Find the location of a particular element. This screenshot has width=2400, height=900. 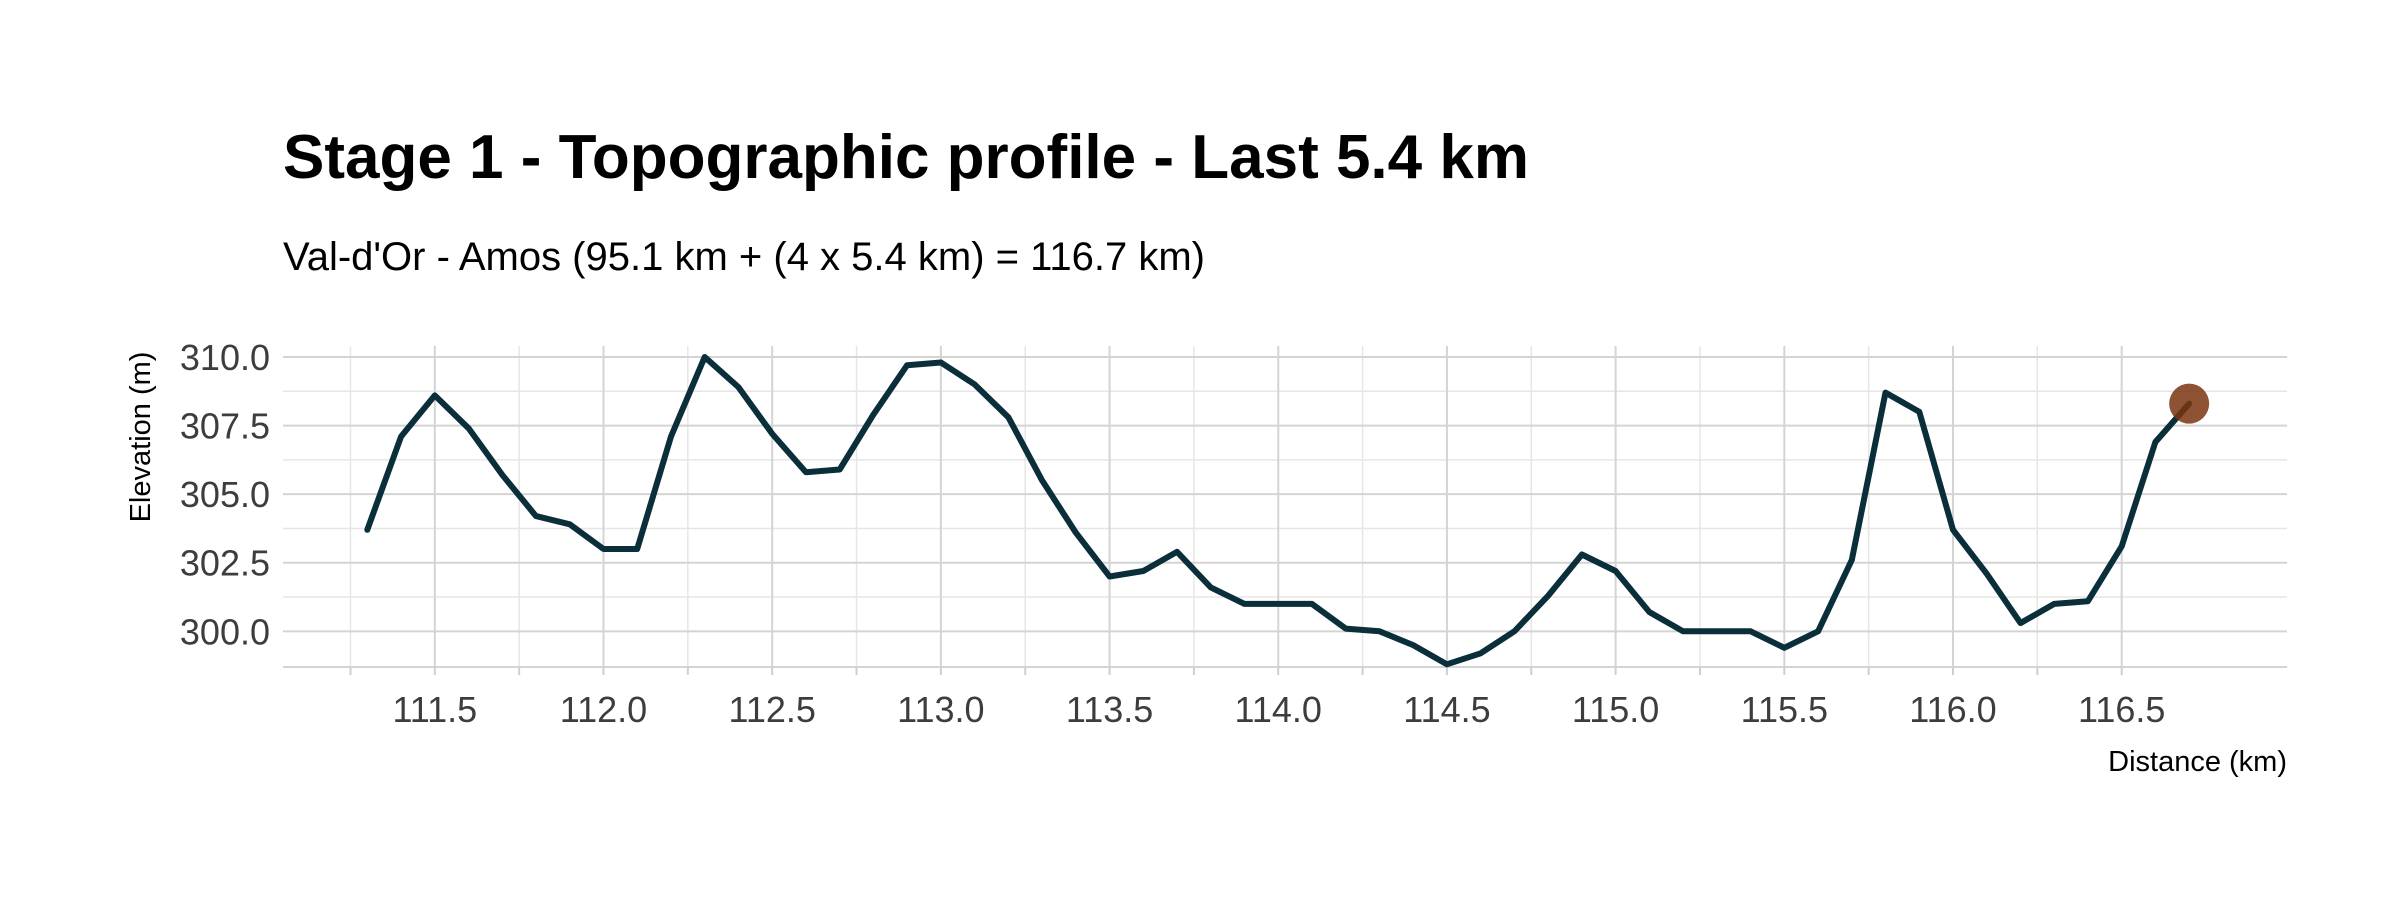

y-tick-label: 307.5 is located at coordinates (225, 426).